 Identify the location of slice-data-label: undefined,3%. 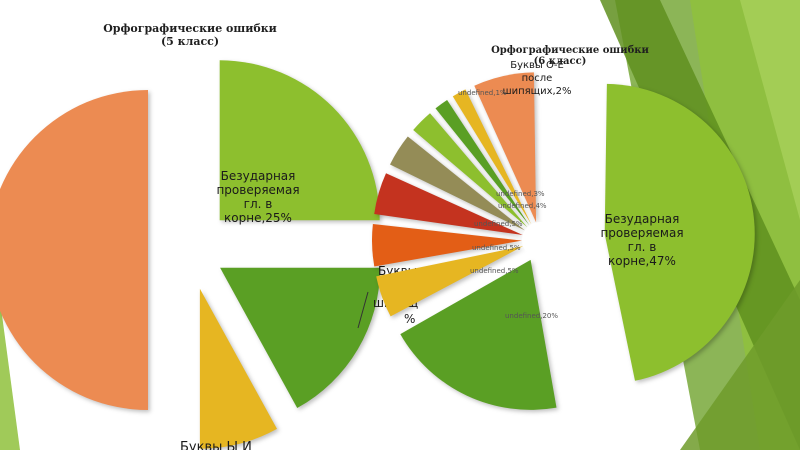
(520, 194).